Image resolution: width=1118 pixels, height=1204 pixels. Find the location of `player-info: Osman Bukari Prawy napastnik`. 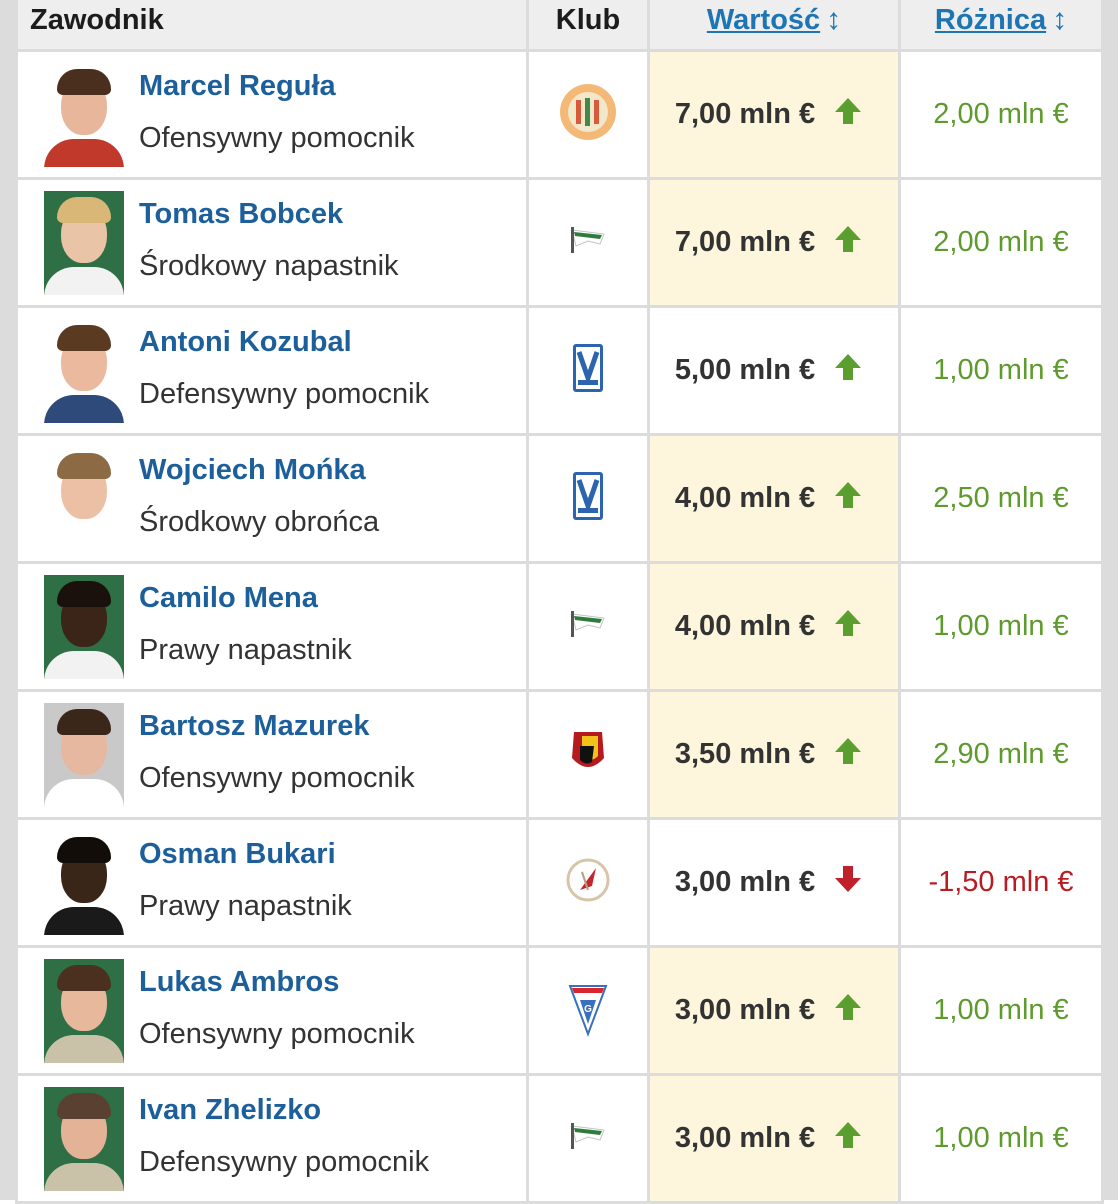

player-info: Osman Bukari Prawy napastnik is located at coordinates (272, 882).